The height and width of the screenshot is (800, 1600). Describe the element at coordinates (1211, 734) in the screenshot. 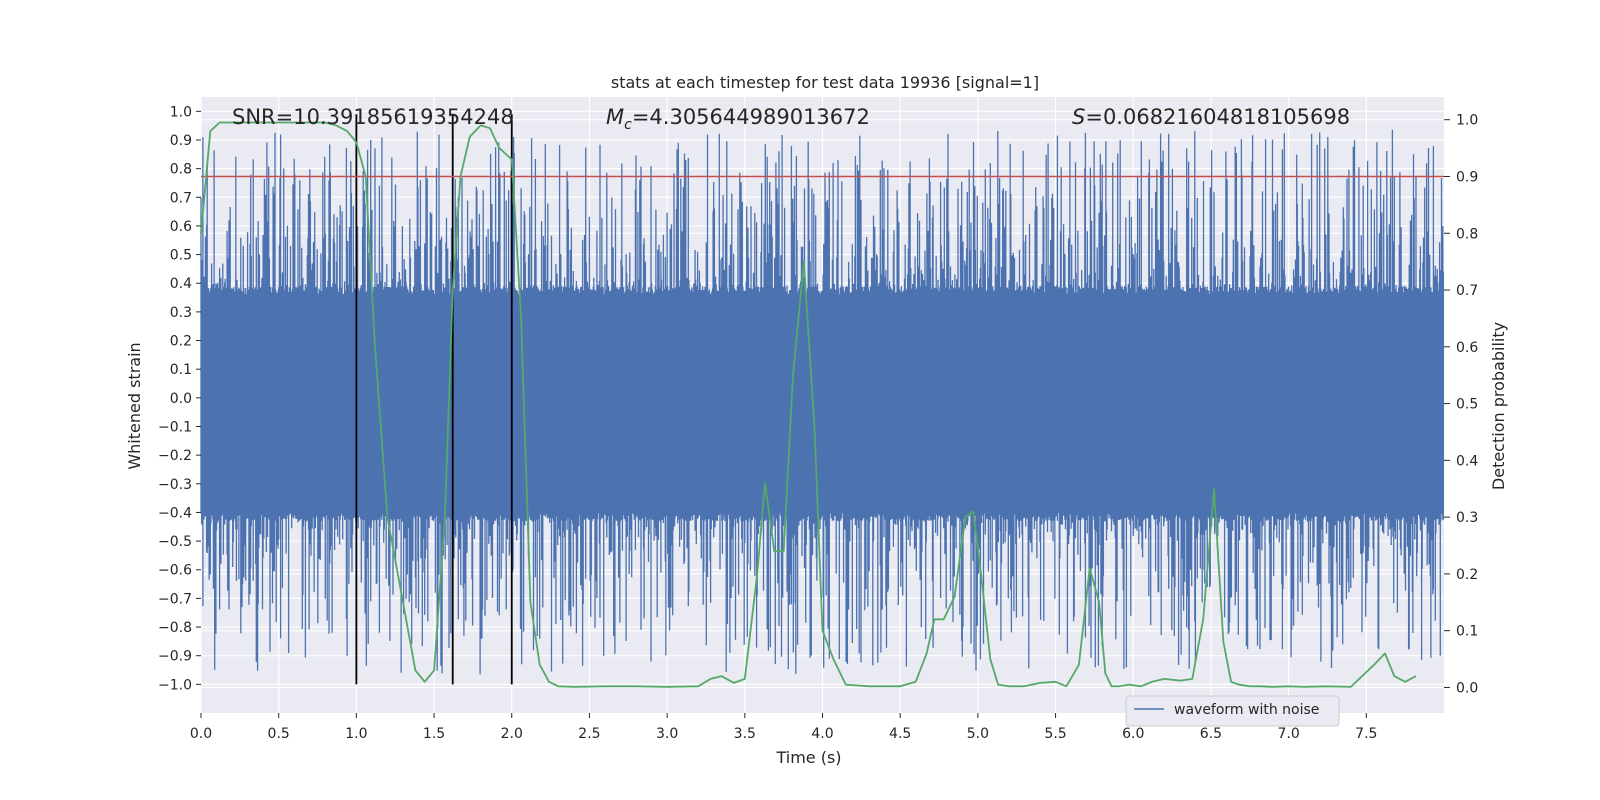

I see `x-tick-label: 6.5` at that location.